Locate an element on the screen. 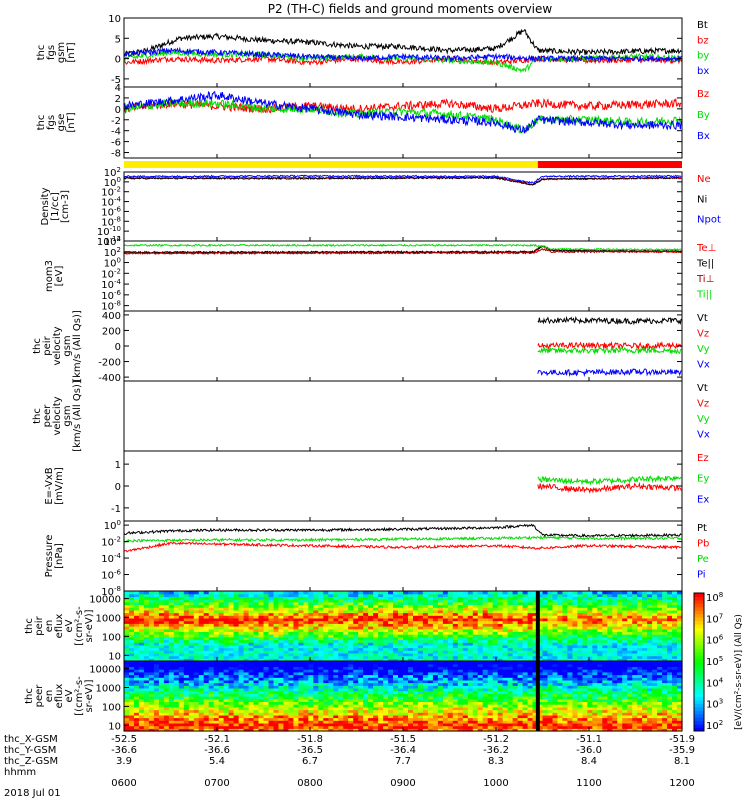  y-tick-label: 10-6 is located at coordinates (111, 295).